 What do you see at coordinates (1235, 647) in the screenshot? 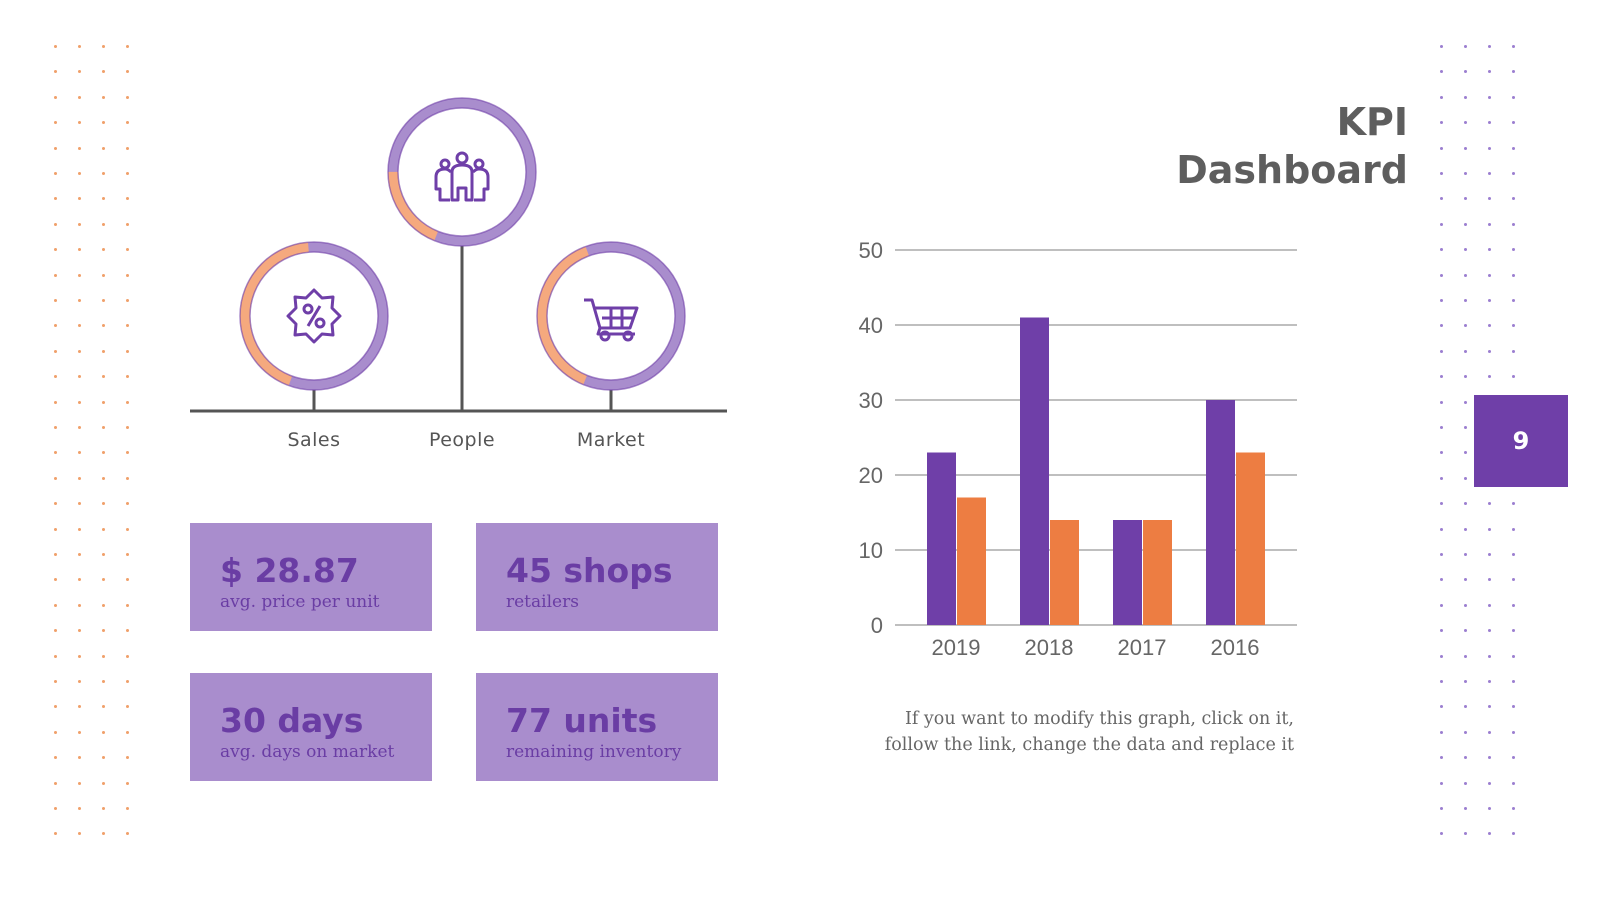
I see `x-tick-label: 2016` at bounding box center [1235, 647].